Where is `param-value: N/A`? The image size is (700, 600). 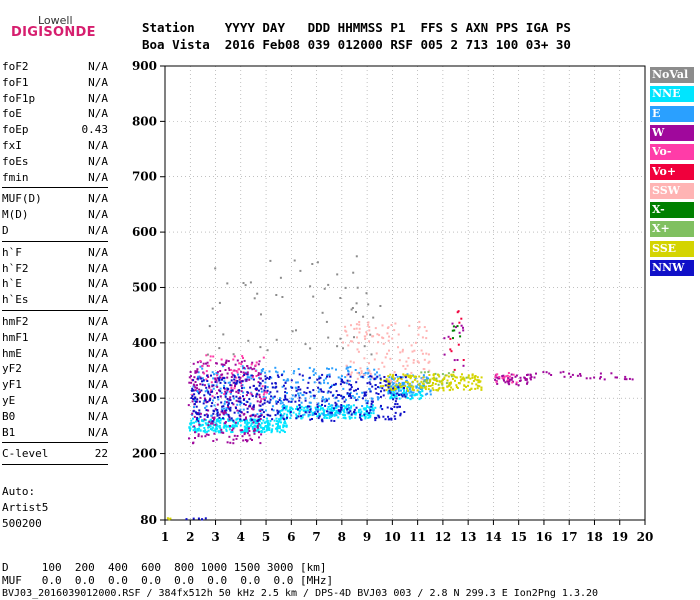
param-value: N/A is located at coordinates (98, 215).